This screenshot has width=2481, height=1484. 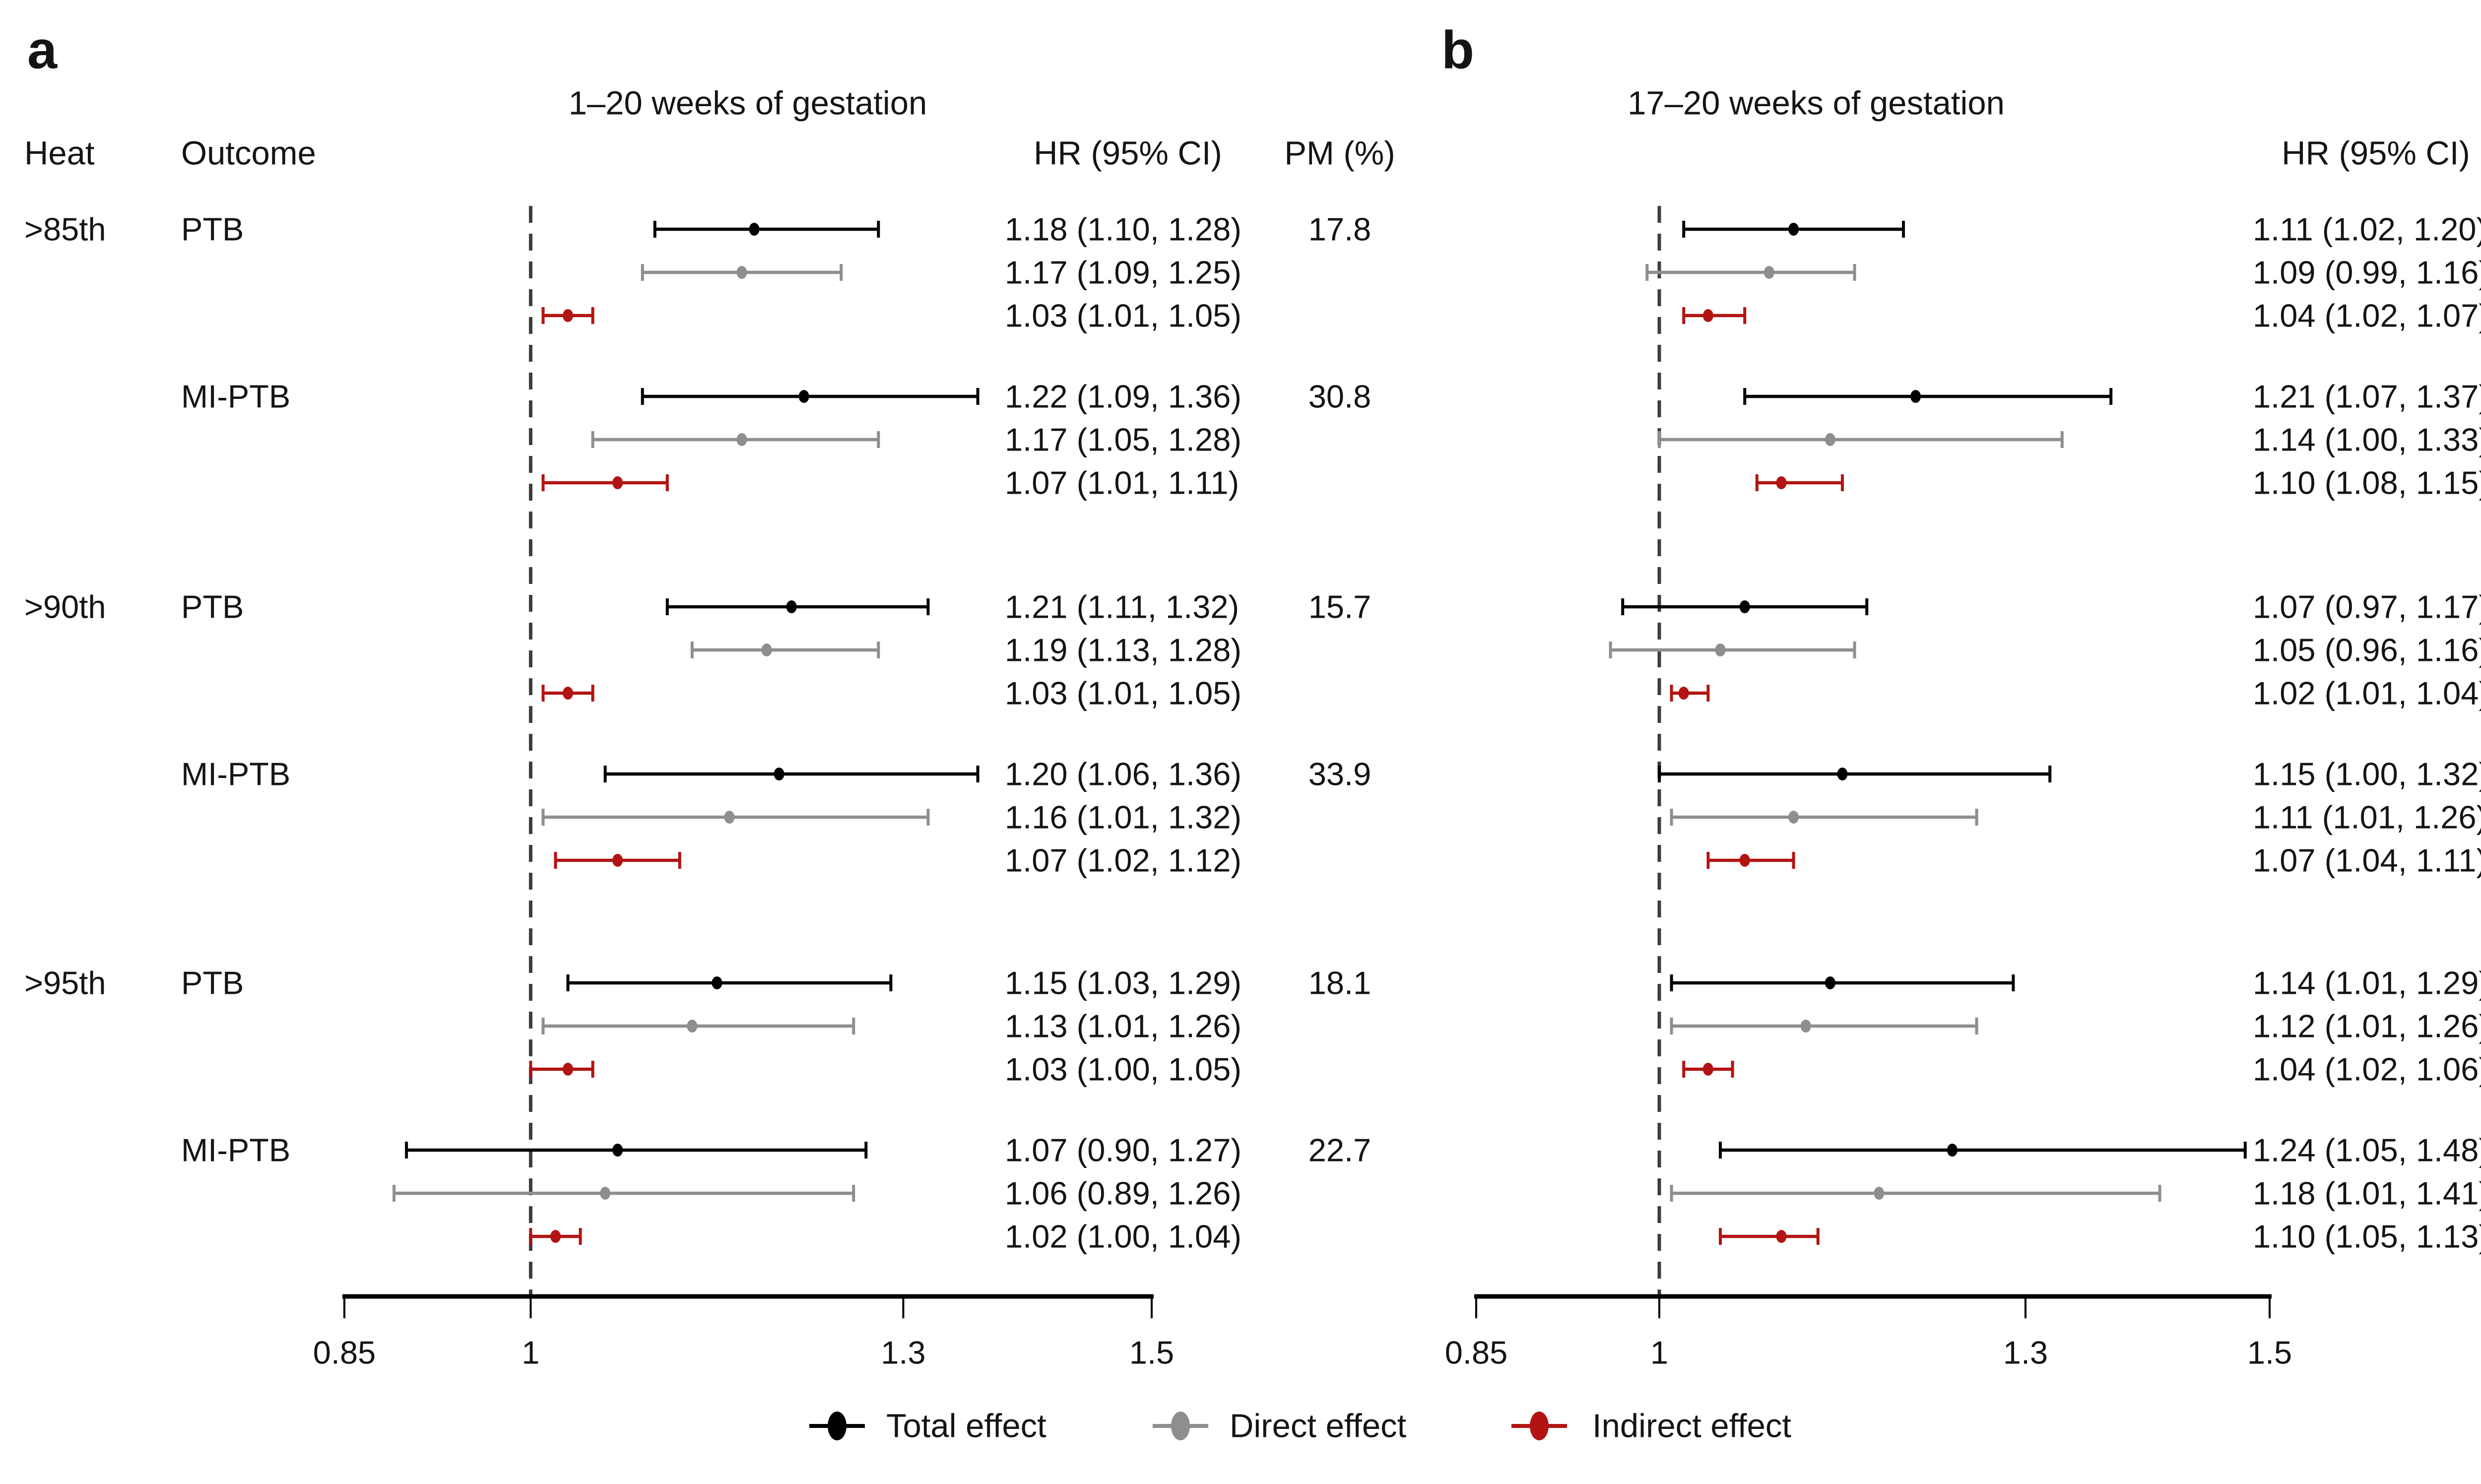 What do you see at coordinates (1122, 483) in the screenshot?
I see `hr-ci-text: 1.07 (1.01, 1.11)` at bounding box center [1122, 483].